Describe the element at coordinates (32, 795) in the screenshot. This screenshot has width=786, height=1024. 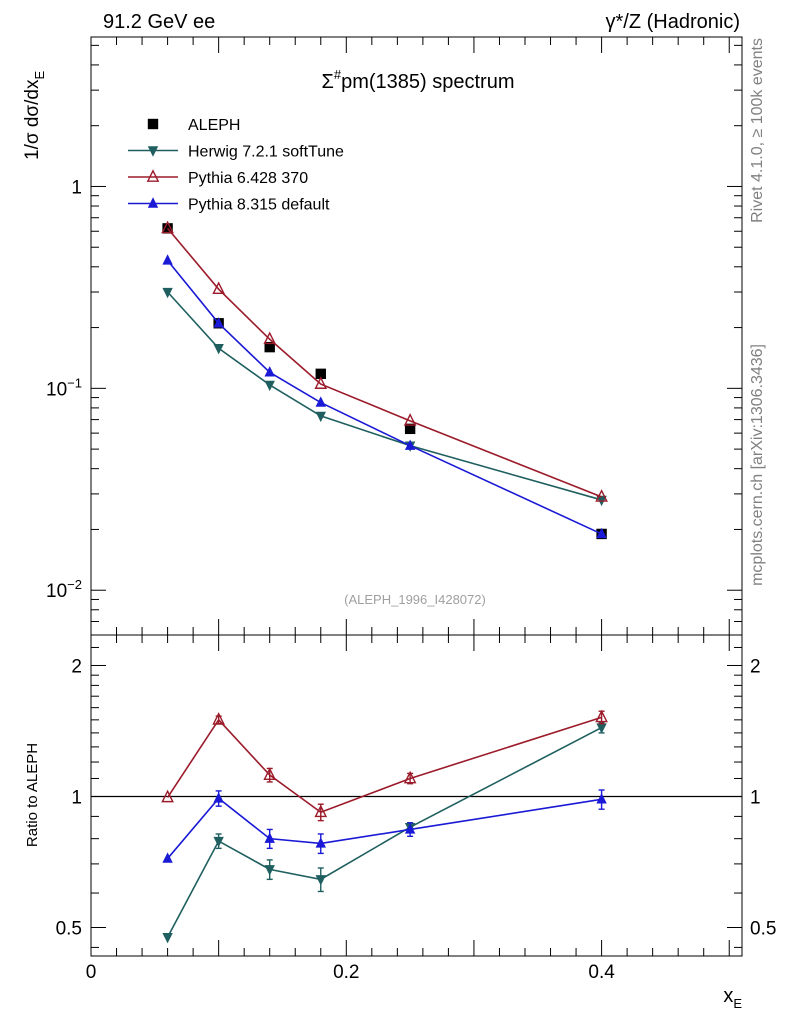
I see `ratio-y-axis-label: Ratio to ALEPH` at that location.